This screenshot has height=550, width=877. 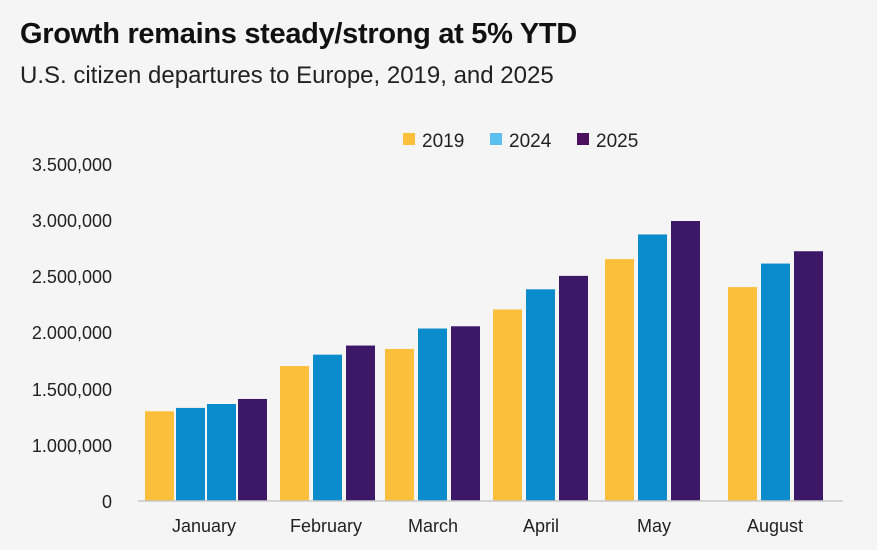 What do you see at coordinates (72, 277) in the screenshot?
I see `y-tick-label: 2.500,000` at bounding box center [72, 277].